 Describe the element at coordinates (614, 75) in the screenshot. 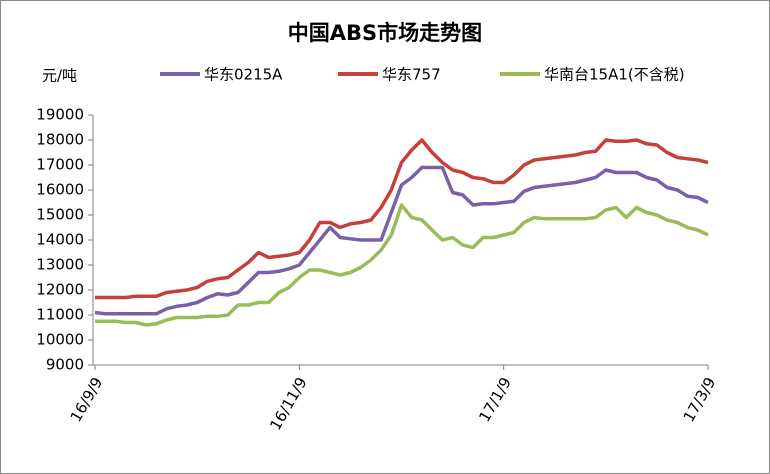

I see `legend-label: 华南台15A1(不含税)` at that location.